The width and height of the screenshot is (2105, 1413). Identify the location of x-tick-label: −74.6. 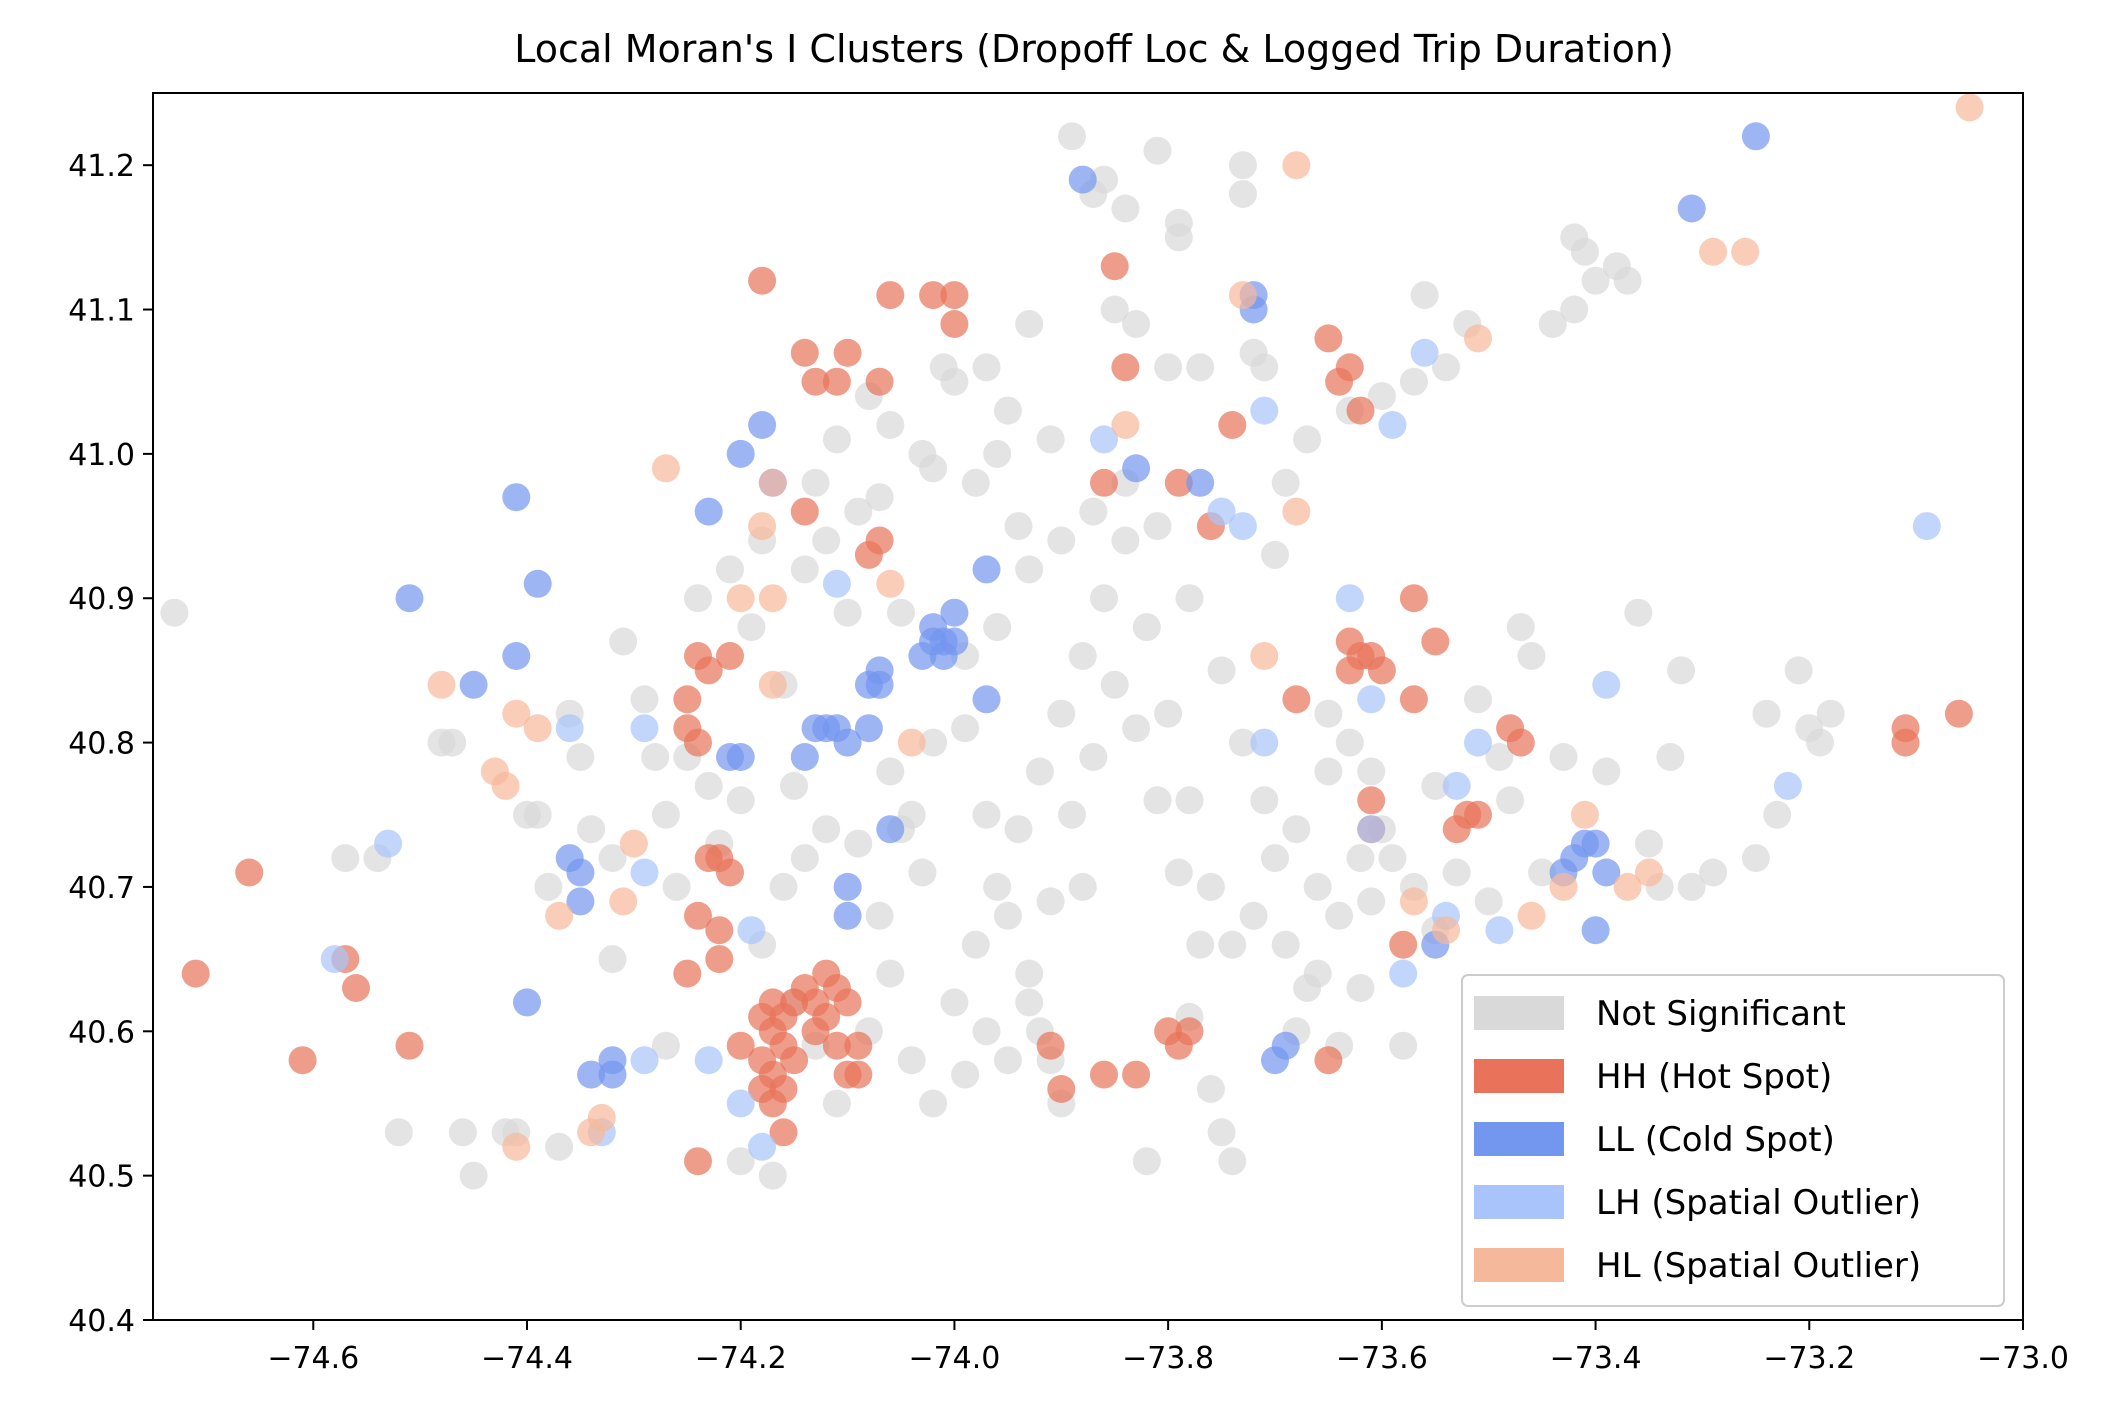
(313, 1358).